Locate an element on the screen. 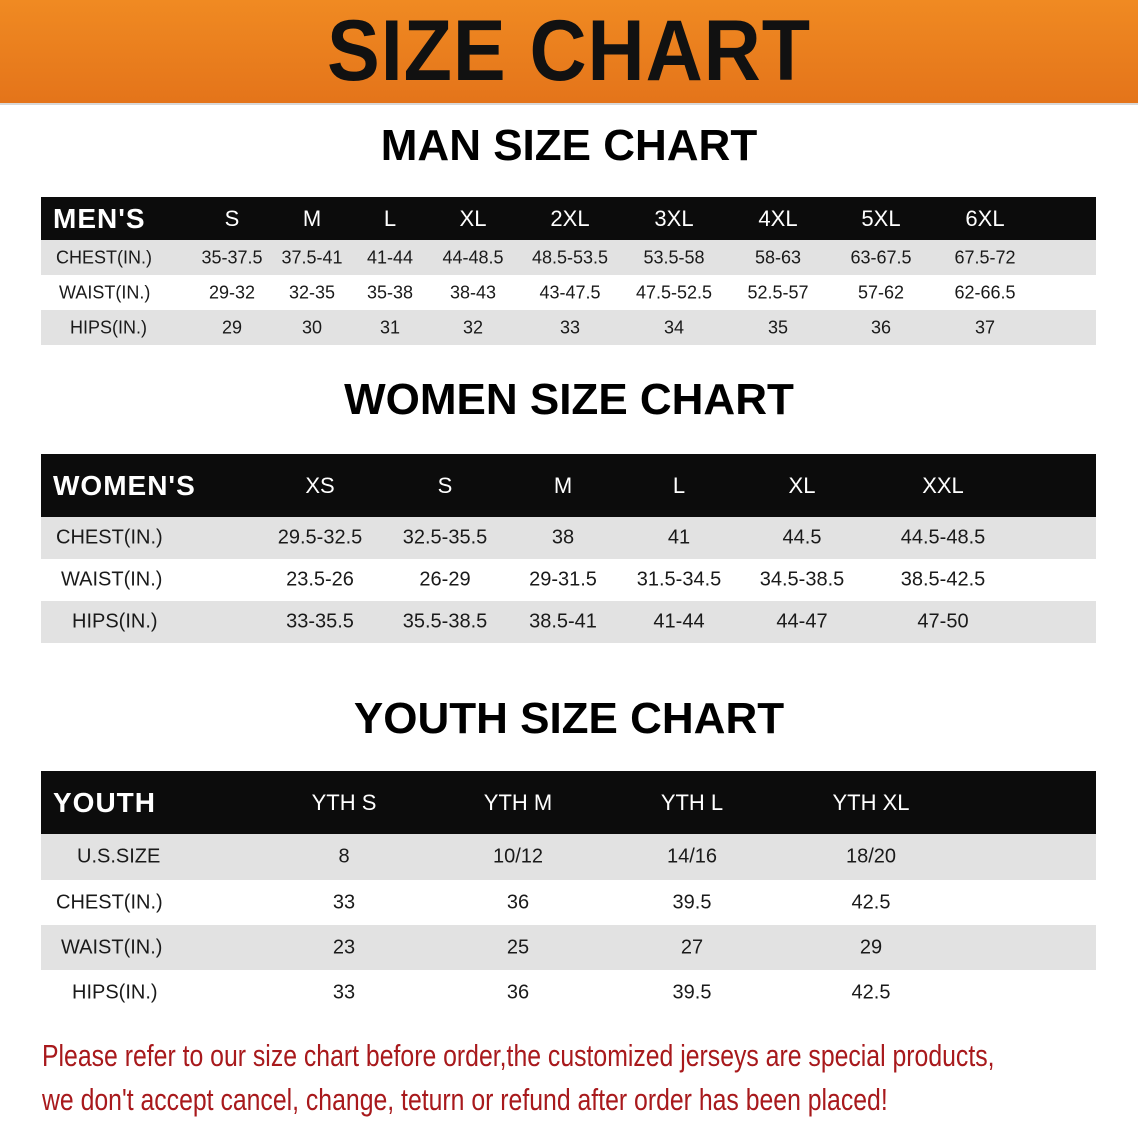 This screenshot has height=1132, width=1138. table-cell: 43-47.5 is located at coordinates (570, 292).